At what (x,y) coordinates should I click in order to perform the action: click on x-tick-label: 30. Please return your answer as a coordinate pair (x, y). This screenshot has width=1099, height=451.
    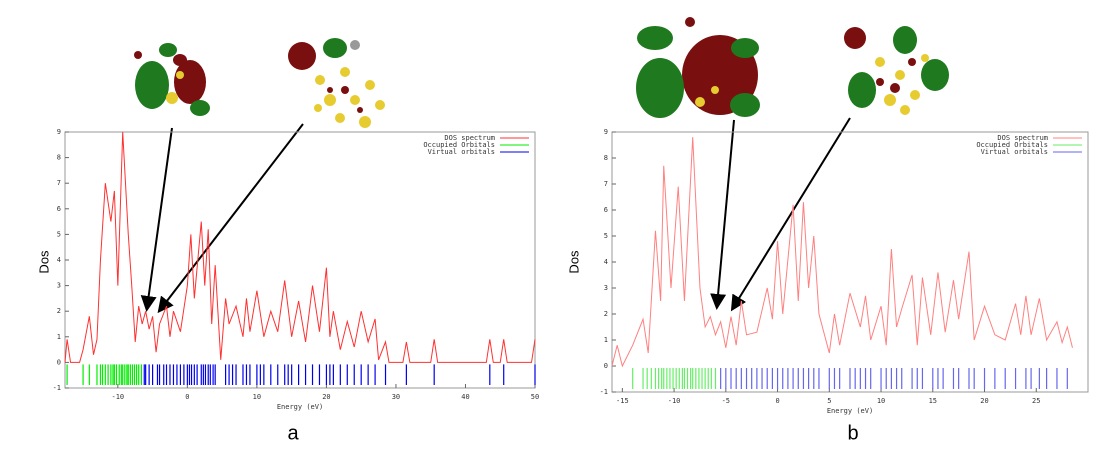
    Looking at the image, I should click on (396, 397).